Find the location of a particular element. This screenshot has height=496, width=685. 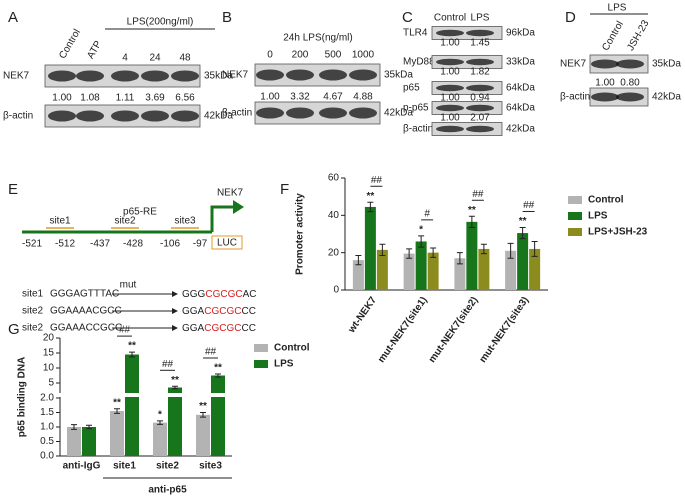

size-label: 33kDa is located at coordinates (520, 62).